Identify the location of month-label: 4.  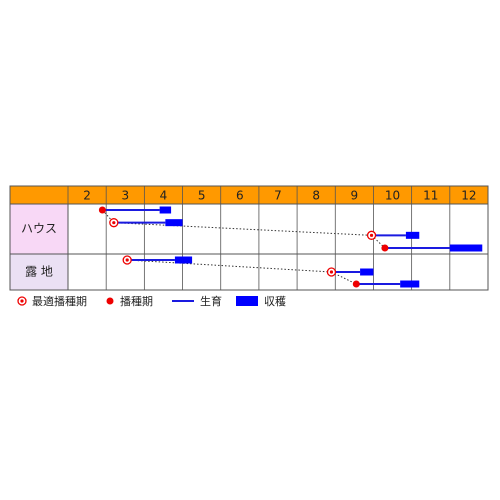
(164, 196).